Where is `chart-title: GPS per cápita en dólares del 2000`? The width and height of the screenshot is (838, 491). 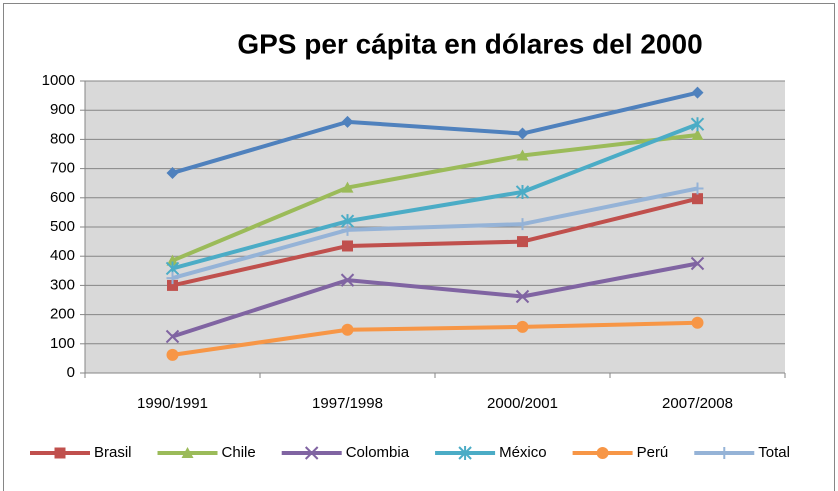
chart-title: GPS per cápita en dólares del 2000 is located at coordinates (469, 43).